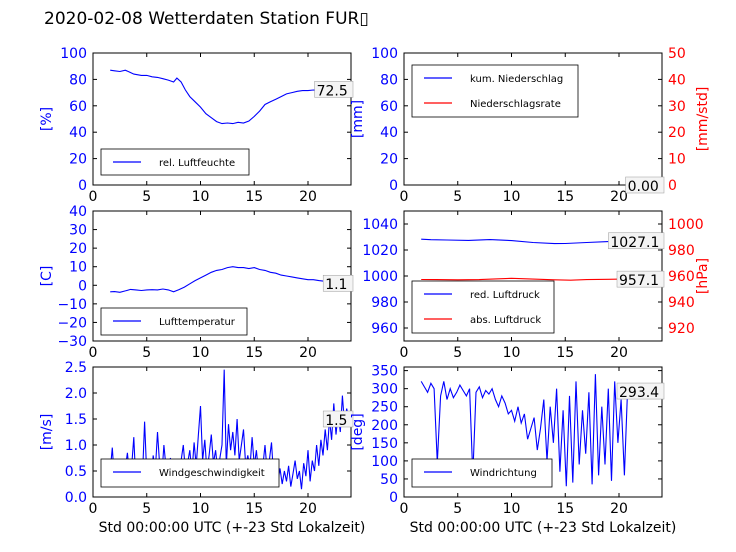  Describe the element at coordinates (384, 329) in the screenshot. I see `y-tick-label: 960` at that location.